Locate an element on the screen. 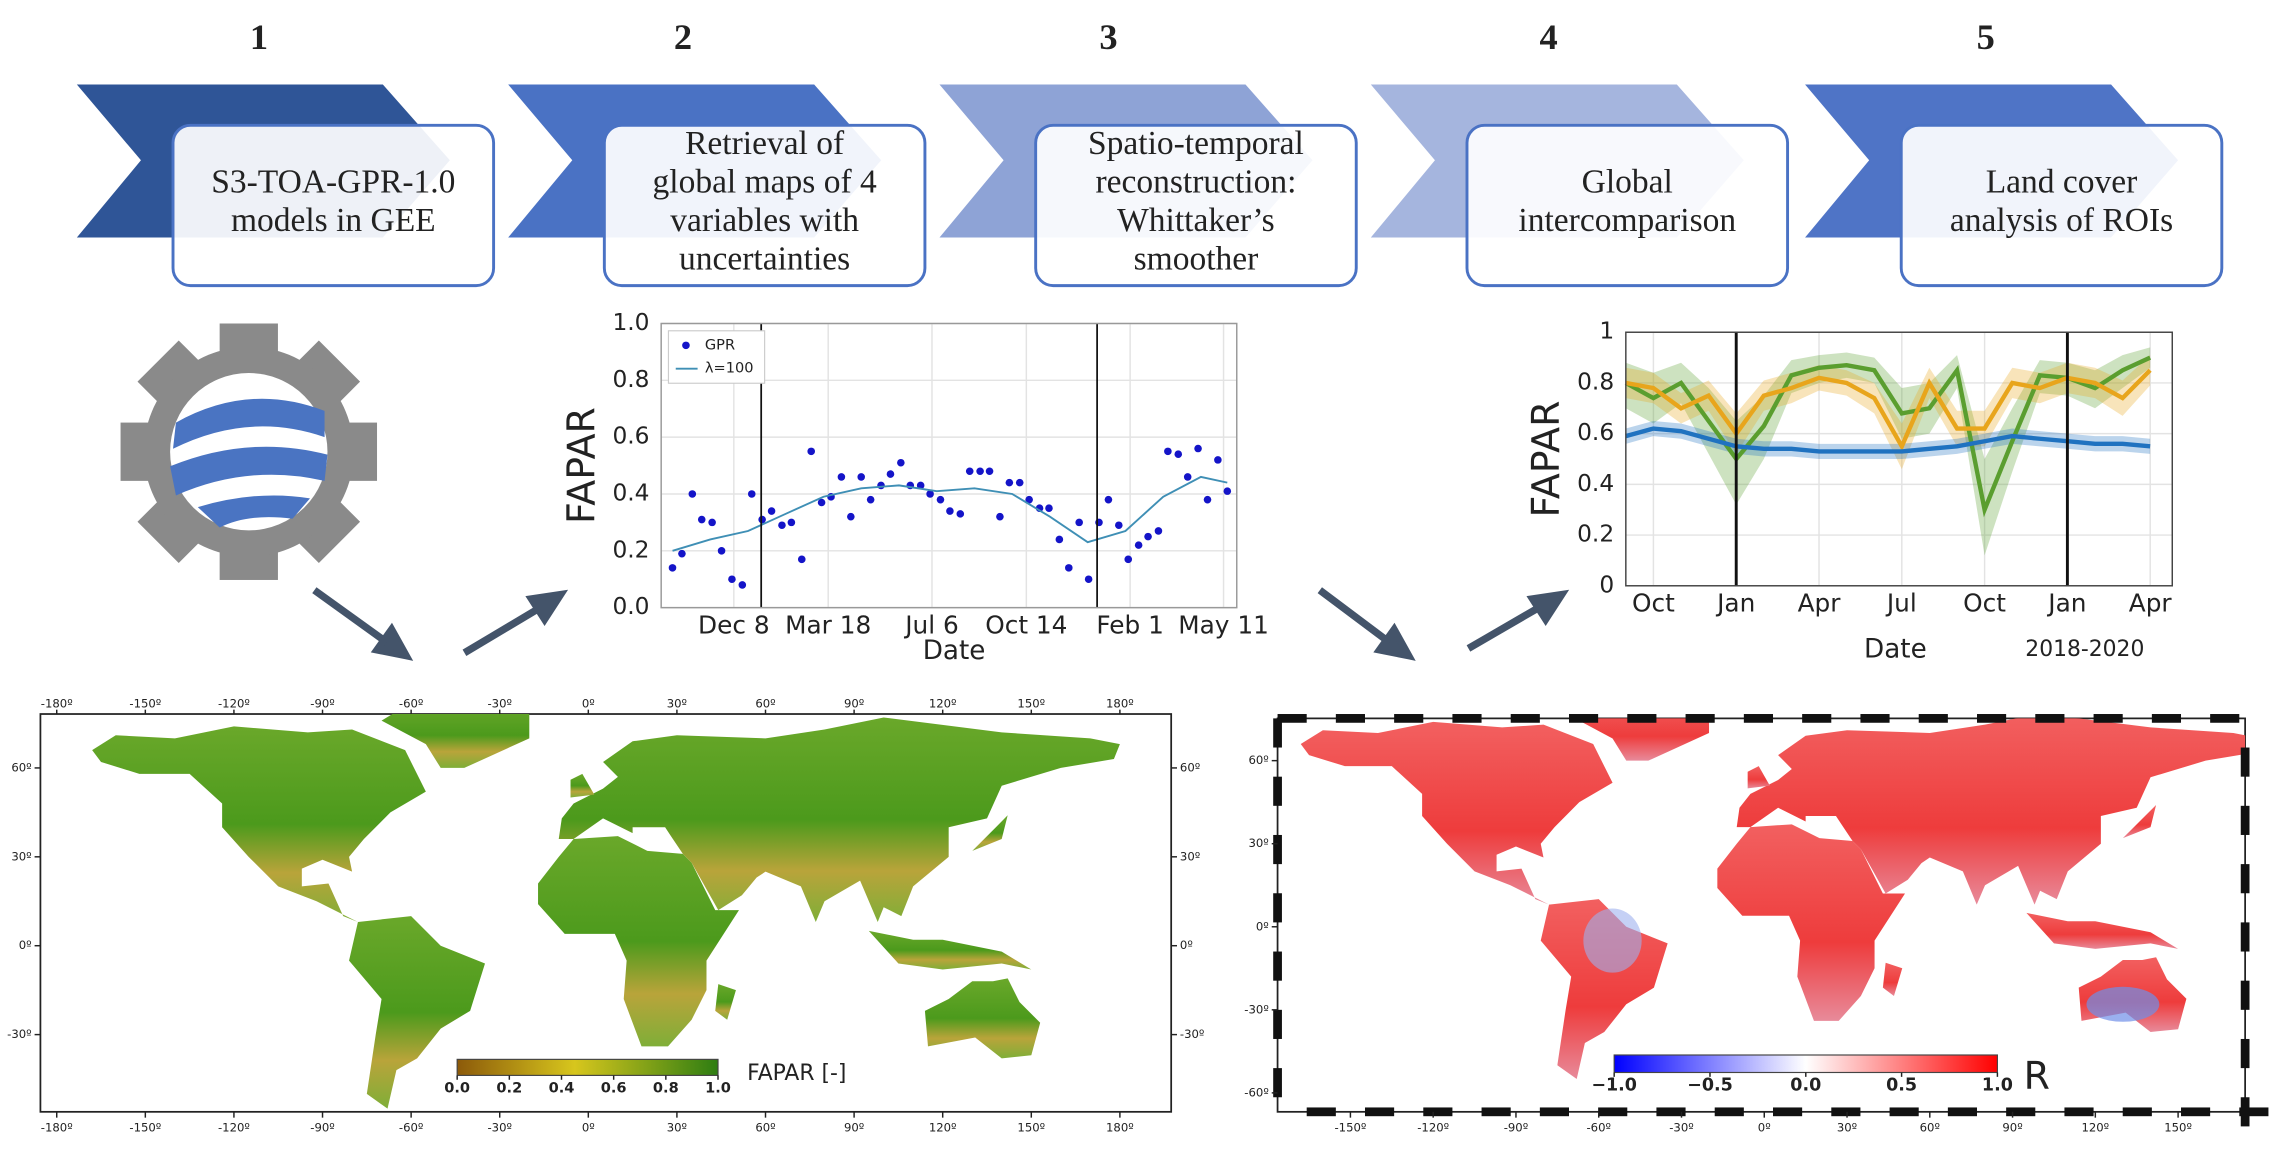  step-number: 3 is located at coordinates (1108, 37).